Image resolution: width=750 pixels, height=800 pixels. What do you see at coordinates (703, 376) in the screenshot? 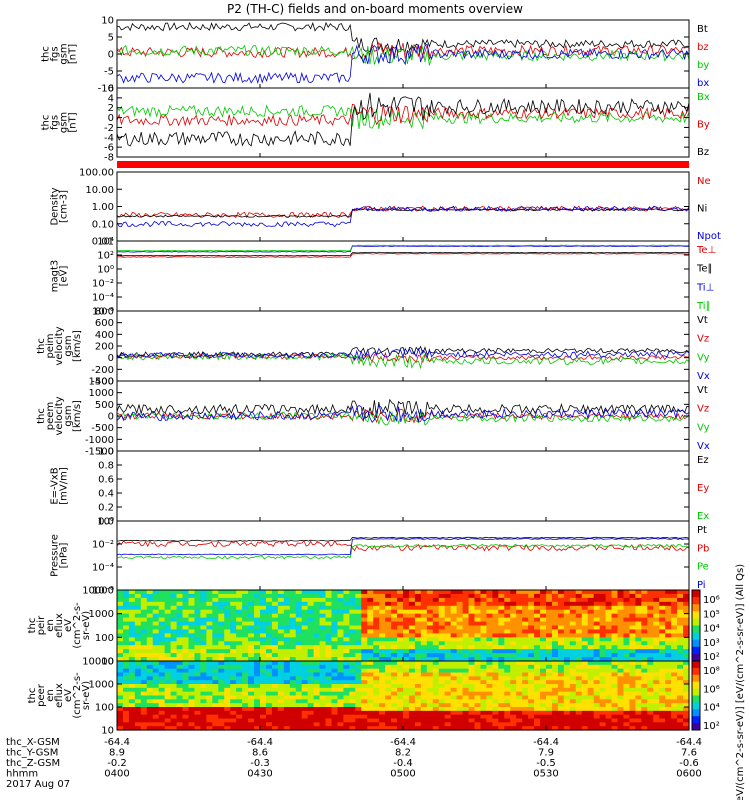
I see `legend-entry: Vx` at bounding box center [703, 376].